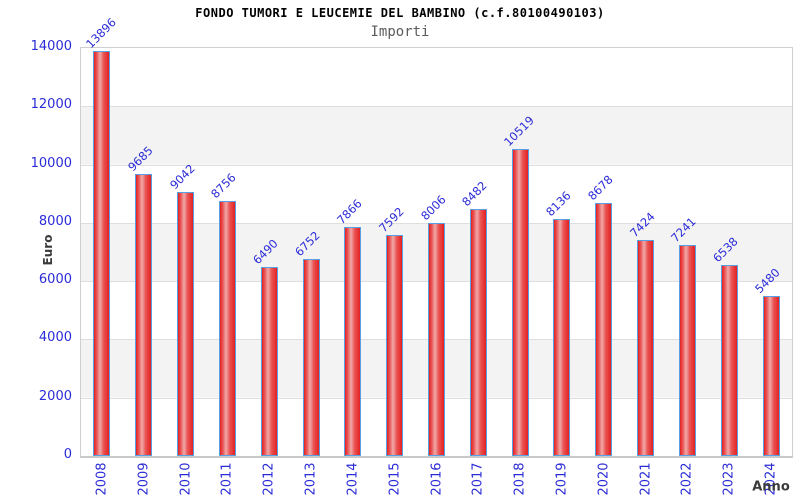  I want to click on bar-2015, so click(395, 345).